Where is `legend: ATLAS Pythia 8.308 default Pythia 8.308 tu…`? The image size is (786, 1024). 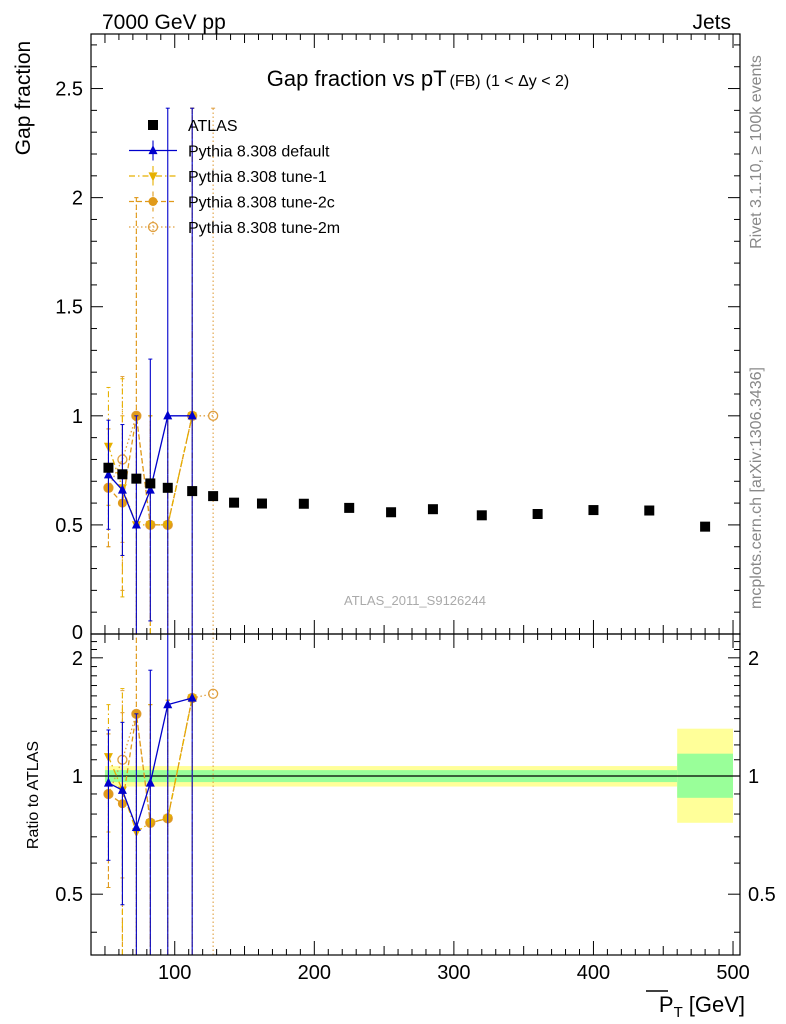 legend: ATLAS Pythia 8.308 default Pythia 8.308 tu… is located at coordinates (234, 177).